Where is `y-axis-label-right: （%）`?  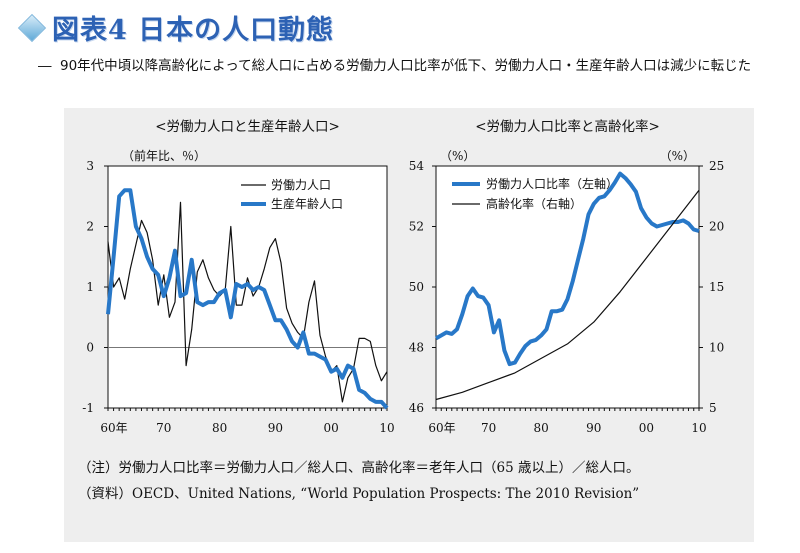 y-axis-label-right: （%） is located at coordinates (677, 156).